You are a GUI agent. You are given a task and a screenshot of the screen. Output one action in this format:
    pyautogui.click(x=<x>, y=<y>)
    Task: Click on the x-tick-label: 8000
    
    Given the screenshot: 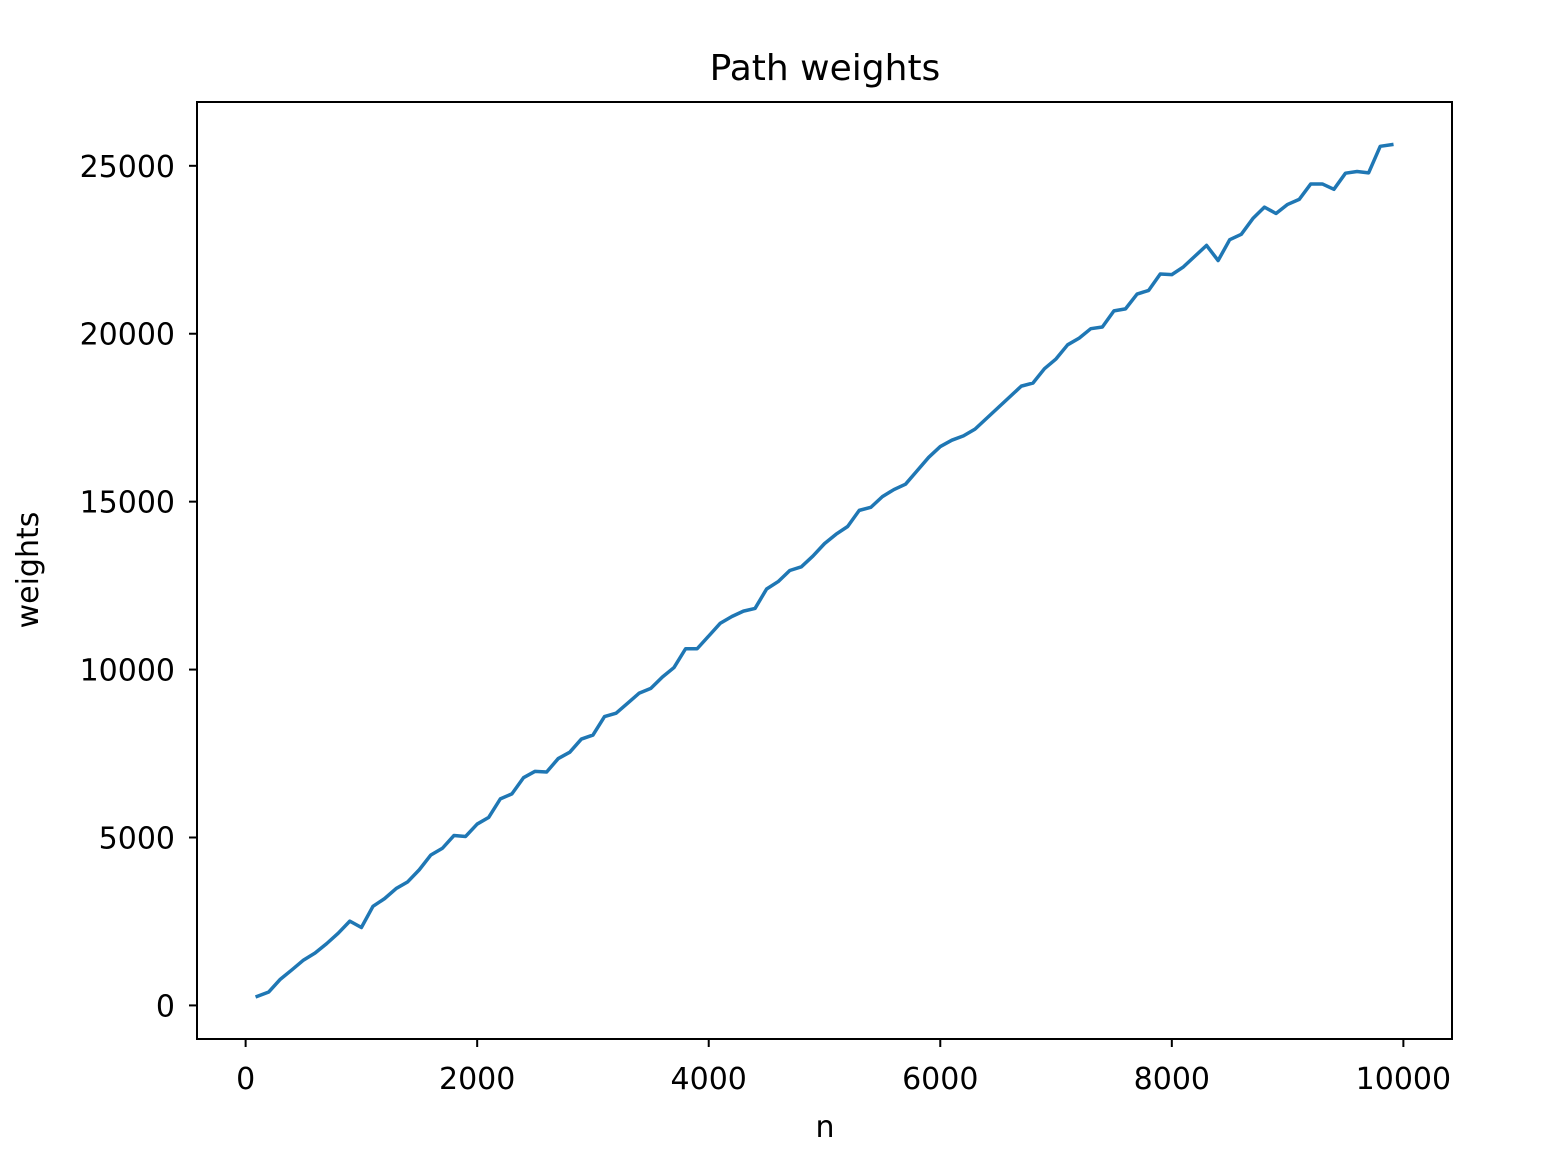 What is the action you would take?
    pyautogui.click(x=1172, y=1079)
    